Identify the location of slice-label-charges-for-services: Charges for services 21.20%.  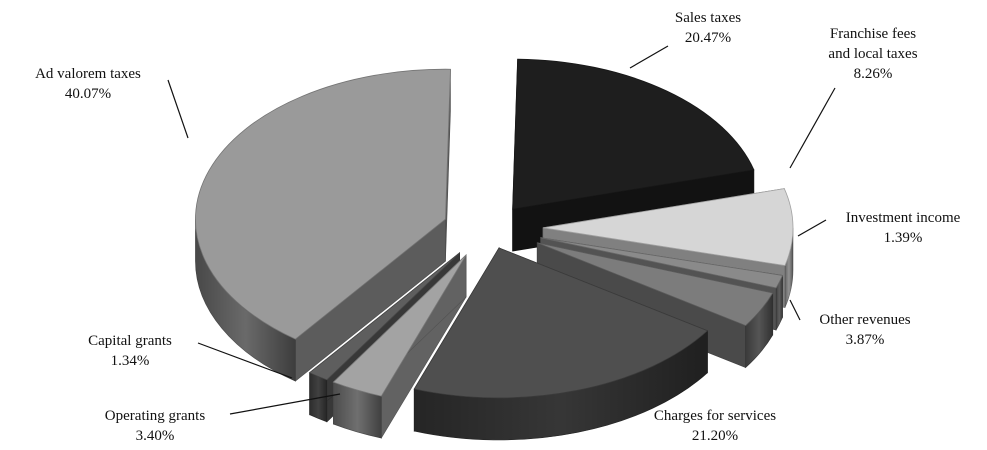
(715, 426).